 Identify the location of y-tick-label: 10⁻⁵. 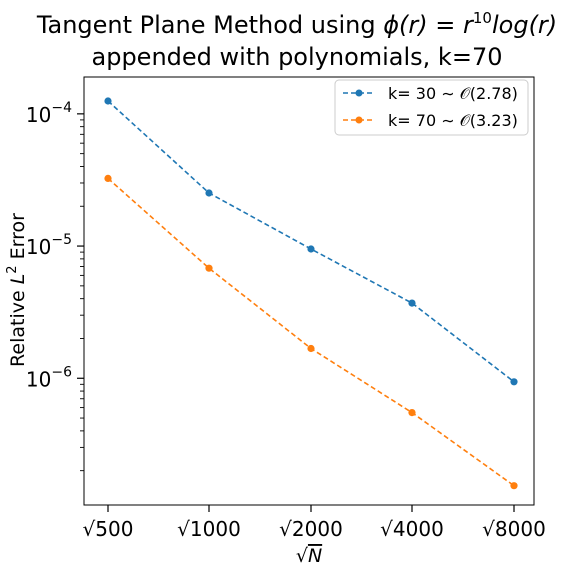
(49, 245).